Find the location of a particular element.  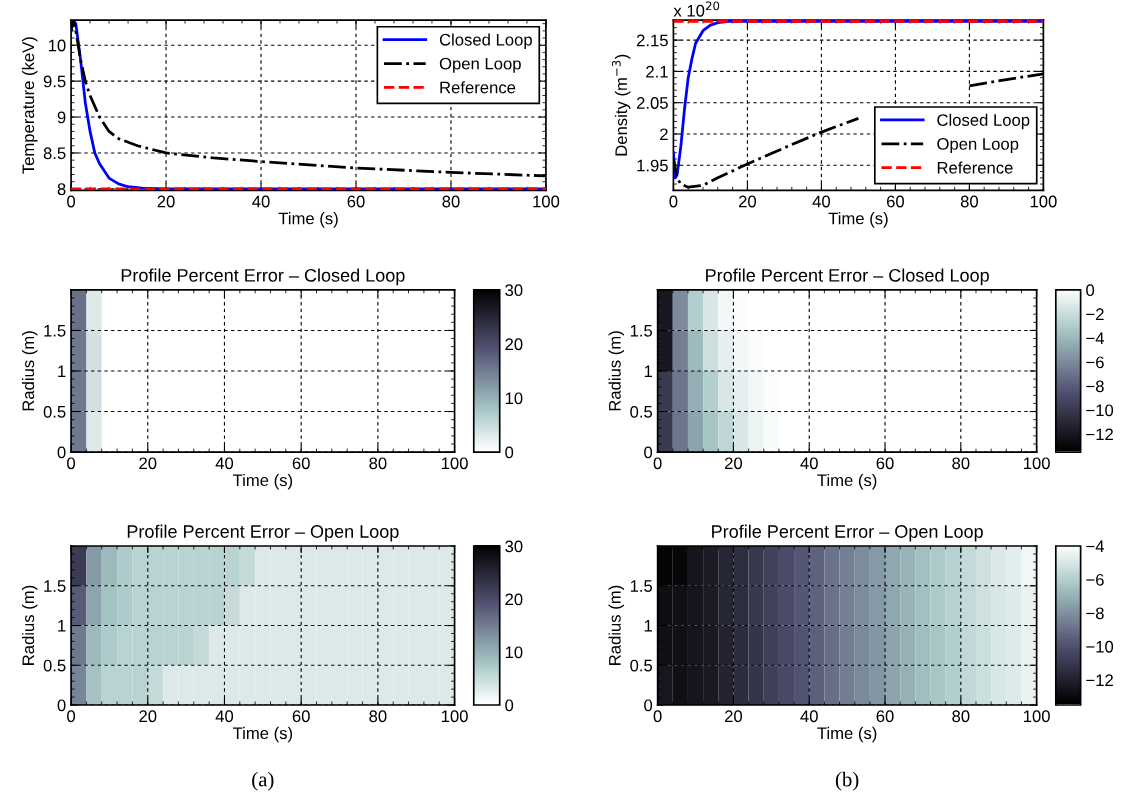

y-tick-label: 2 is located at coordinates (664, 134).